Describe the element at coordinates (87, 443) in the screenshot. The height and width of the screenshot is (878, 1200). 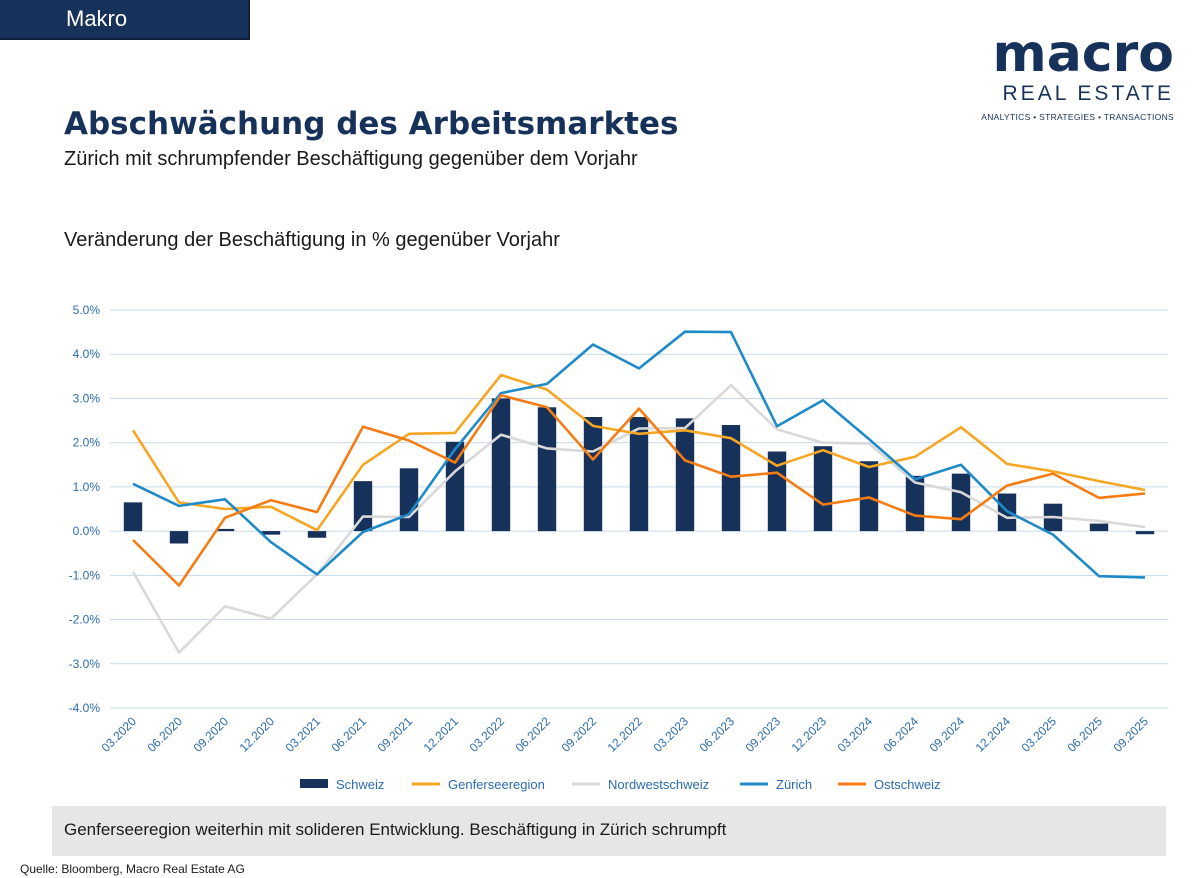
I see `y-tick-label: 2.0%` at that location.